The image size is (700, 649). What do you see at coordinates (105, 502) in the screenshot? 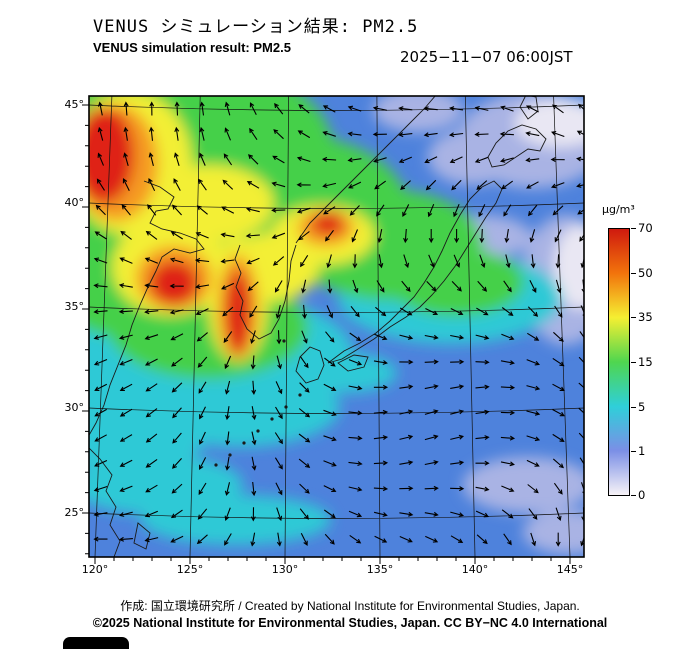
I see `coastline-south-china` at bounding box center [105, 502].